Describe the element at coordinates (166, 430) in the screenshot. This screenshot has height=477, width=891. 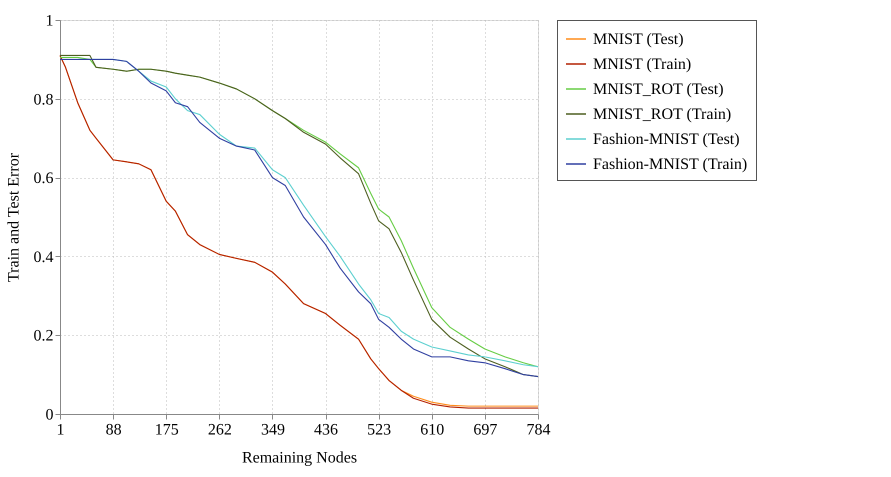
I see `x-tick-label: 175` at that location.